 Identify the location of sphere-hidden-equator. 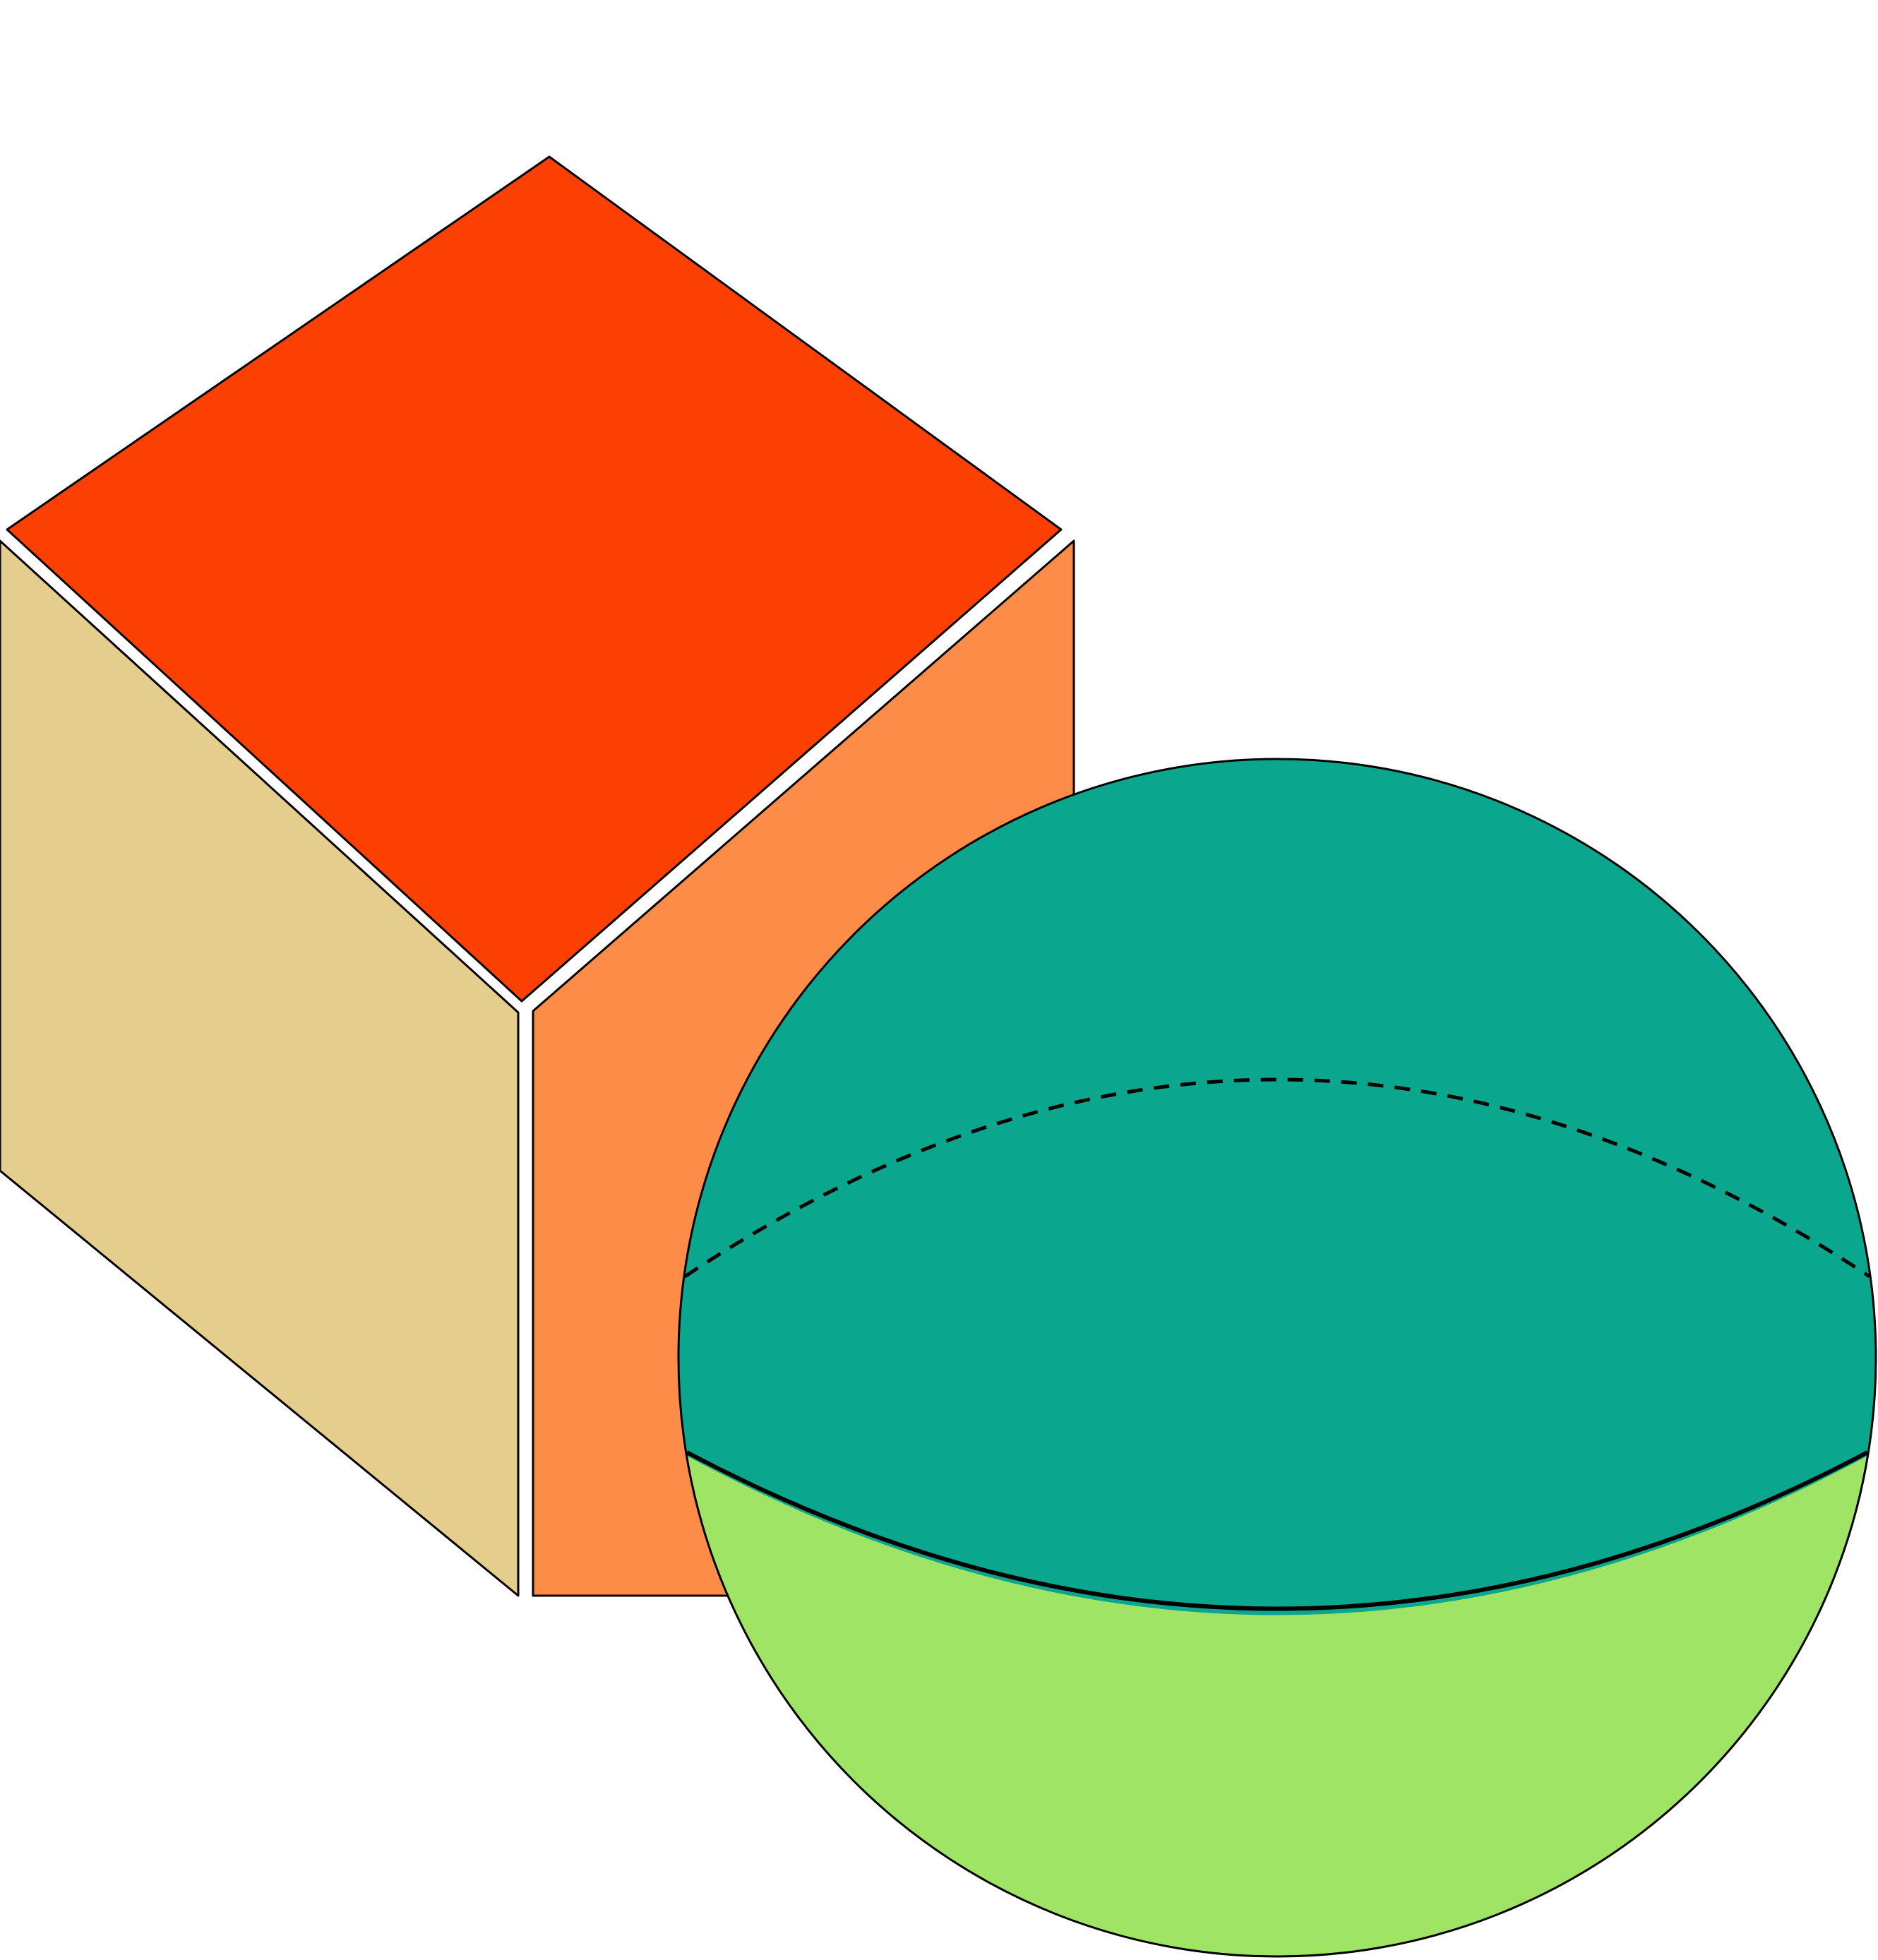
(1277, 1178).